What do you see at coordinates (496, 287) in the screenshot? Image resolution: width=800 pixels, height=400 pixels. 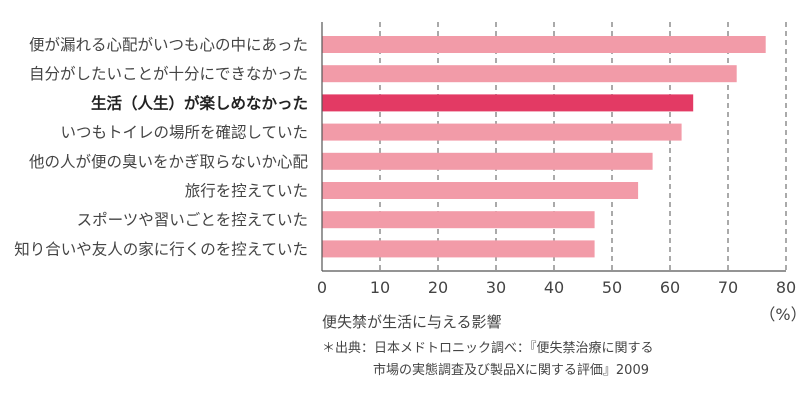 I see `x-tick-label-30: 30` at bounding box center [496, 287].